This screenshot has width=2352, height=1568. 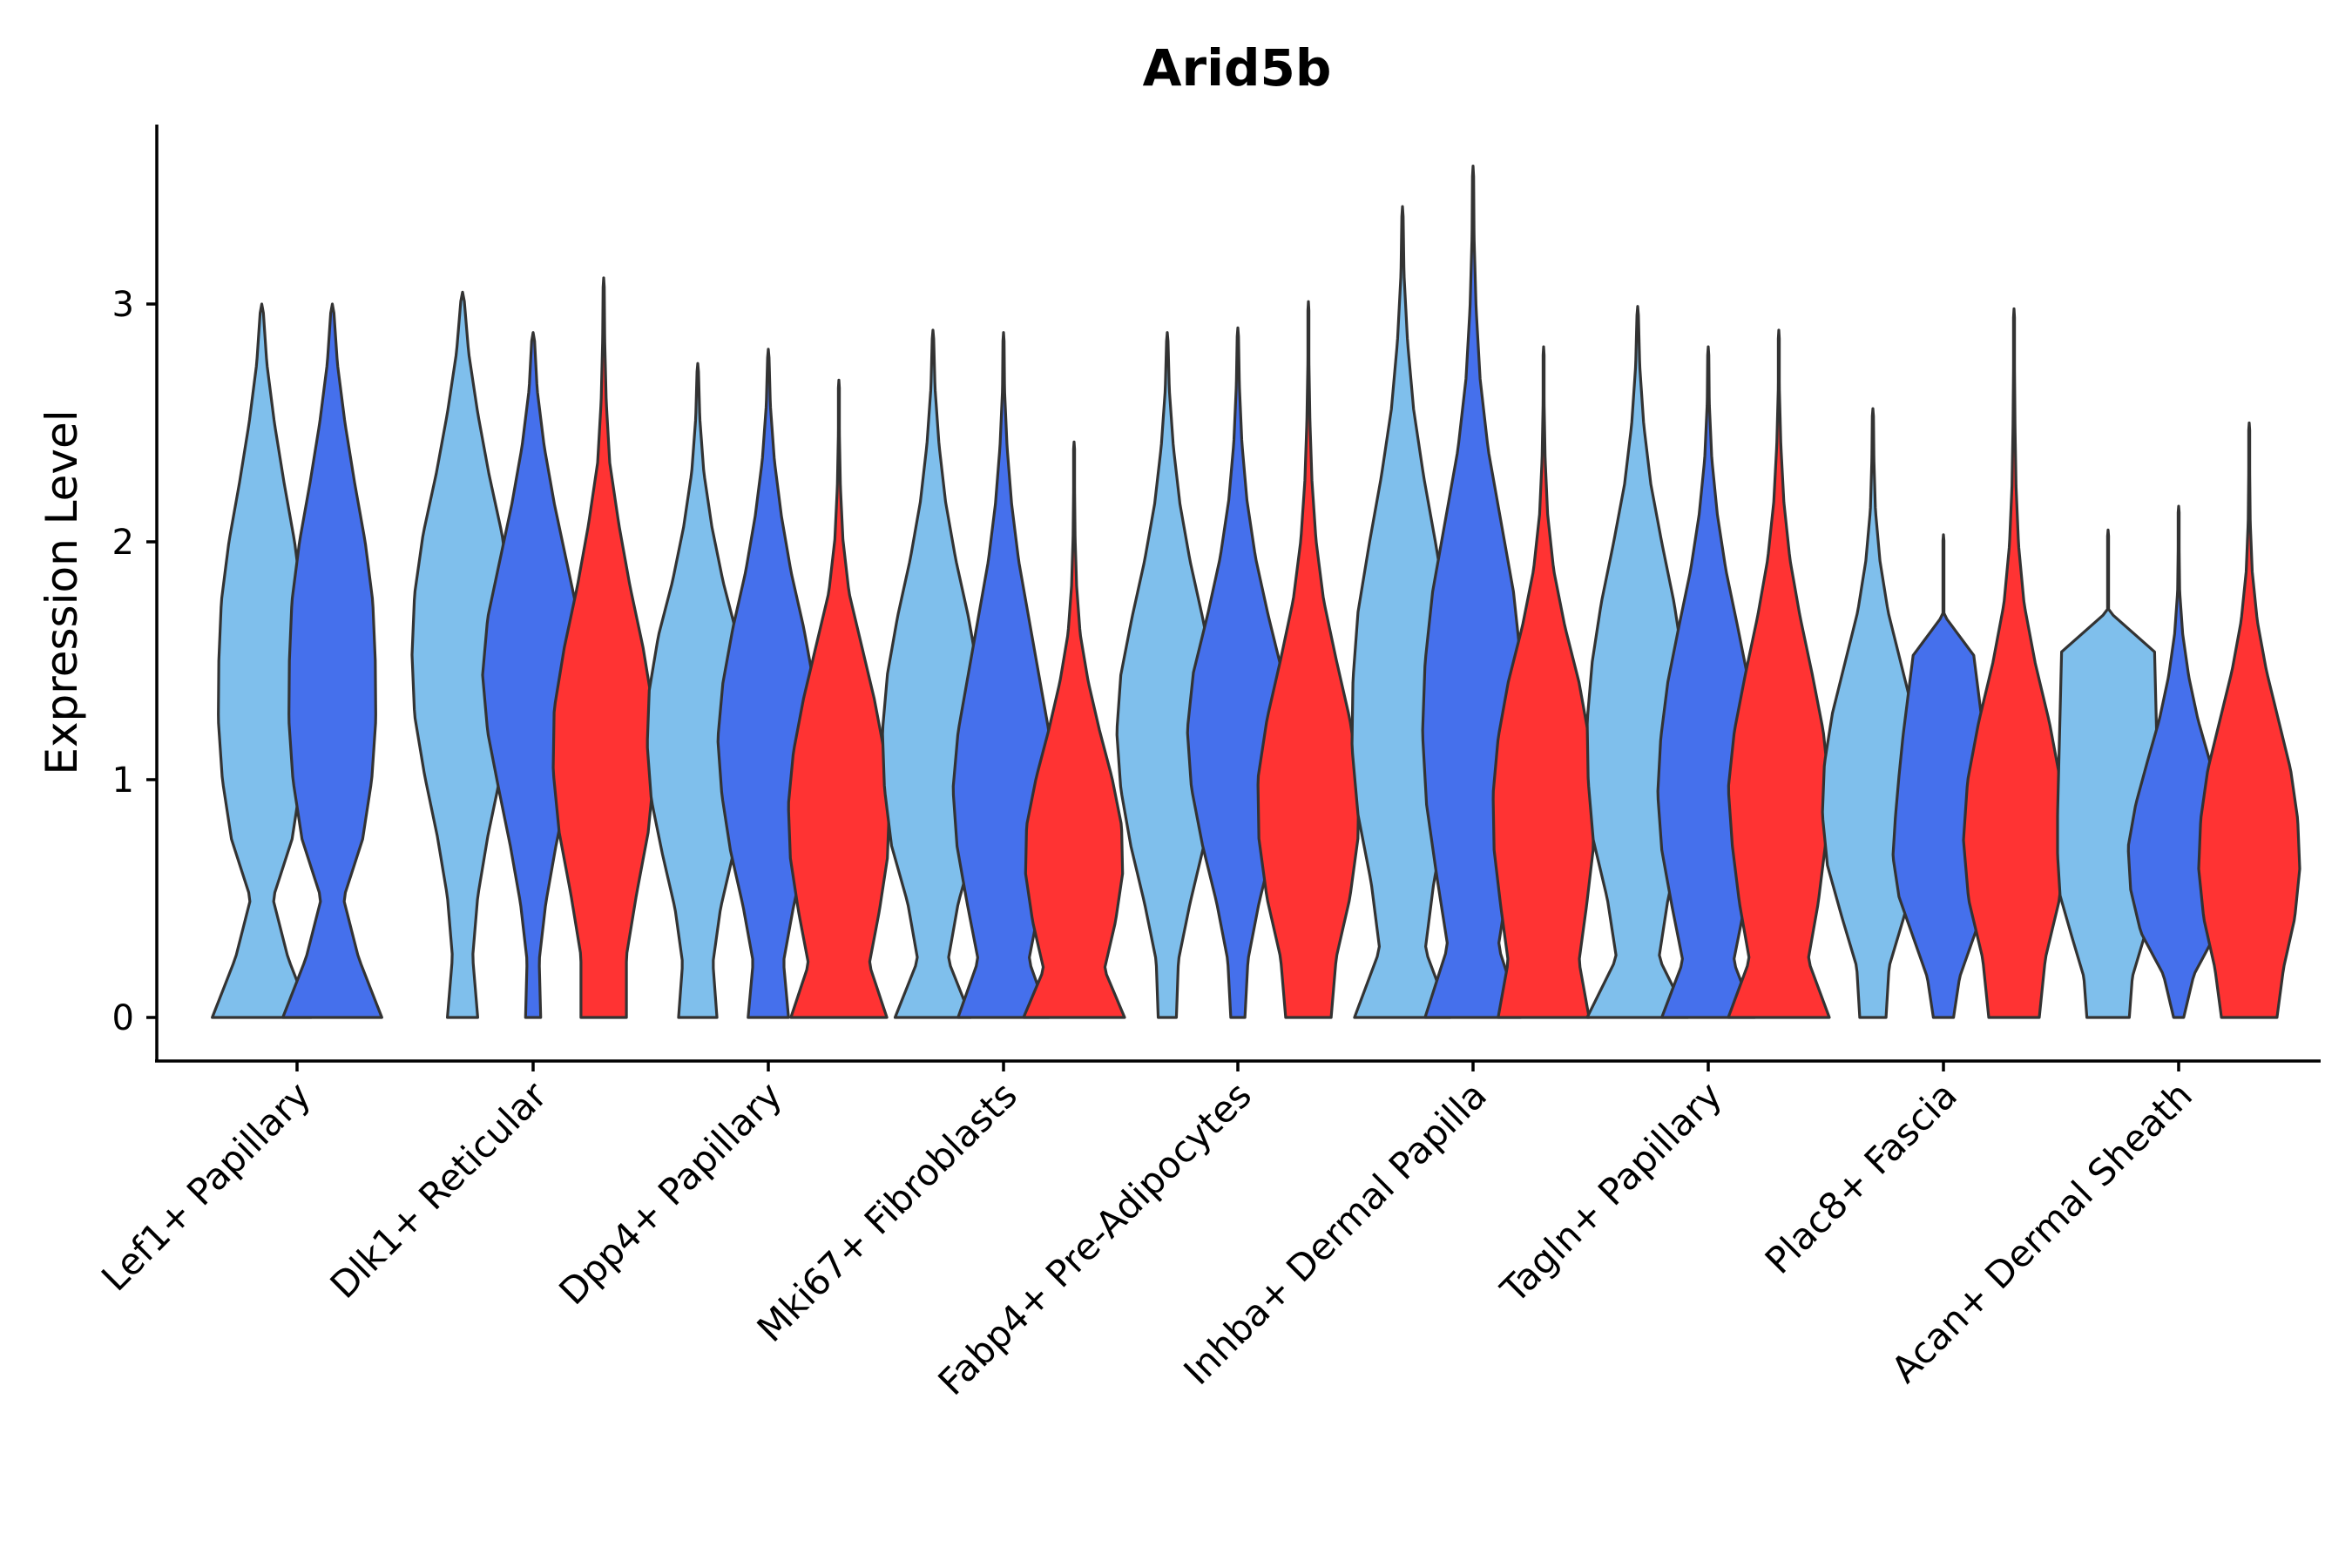 What do you see at coordinates (1861, 1177) in the screenshot?
I see `x-category-label: Plac8+ Fascia` at bounding box center [1861, 1177].